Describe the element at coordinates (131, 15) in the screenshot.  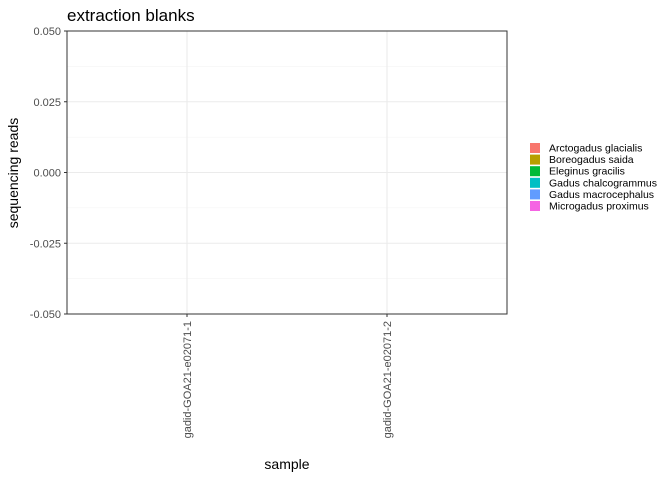
I see `chart-title: extraction blanks` at that location.